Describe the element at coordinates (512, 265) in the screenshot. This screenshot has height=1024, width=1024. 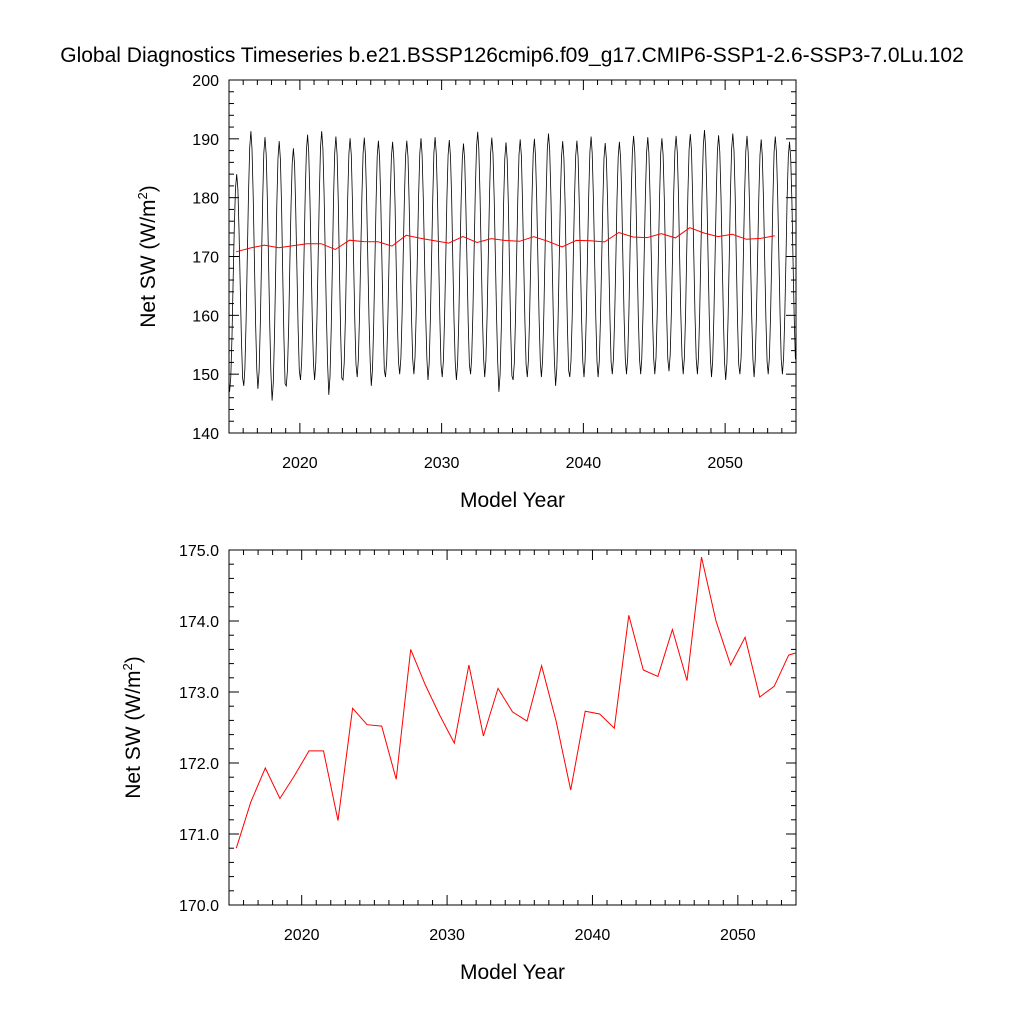
I see `monthly-series-line` at that location.